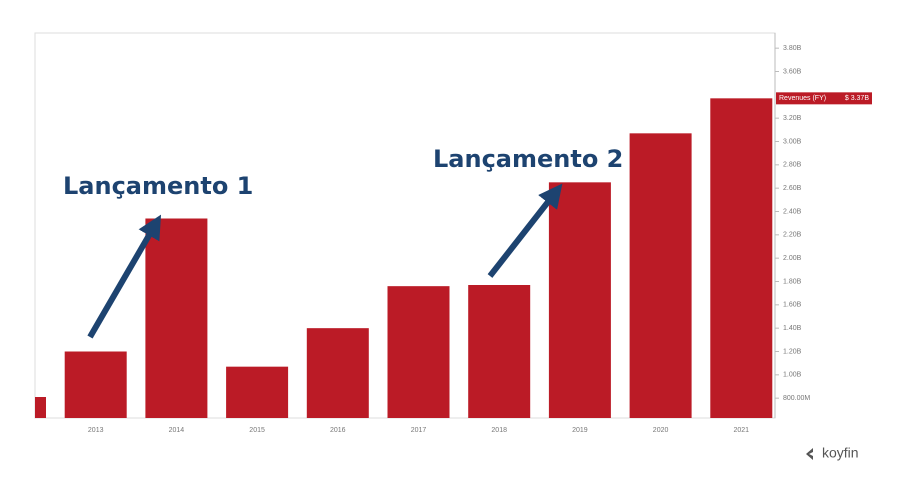 The height and width of the screenshot is (484, 900). Describe the element at coordinates (96, 430) in the screenshot. I see `x-tick-label: 2013` at that location.